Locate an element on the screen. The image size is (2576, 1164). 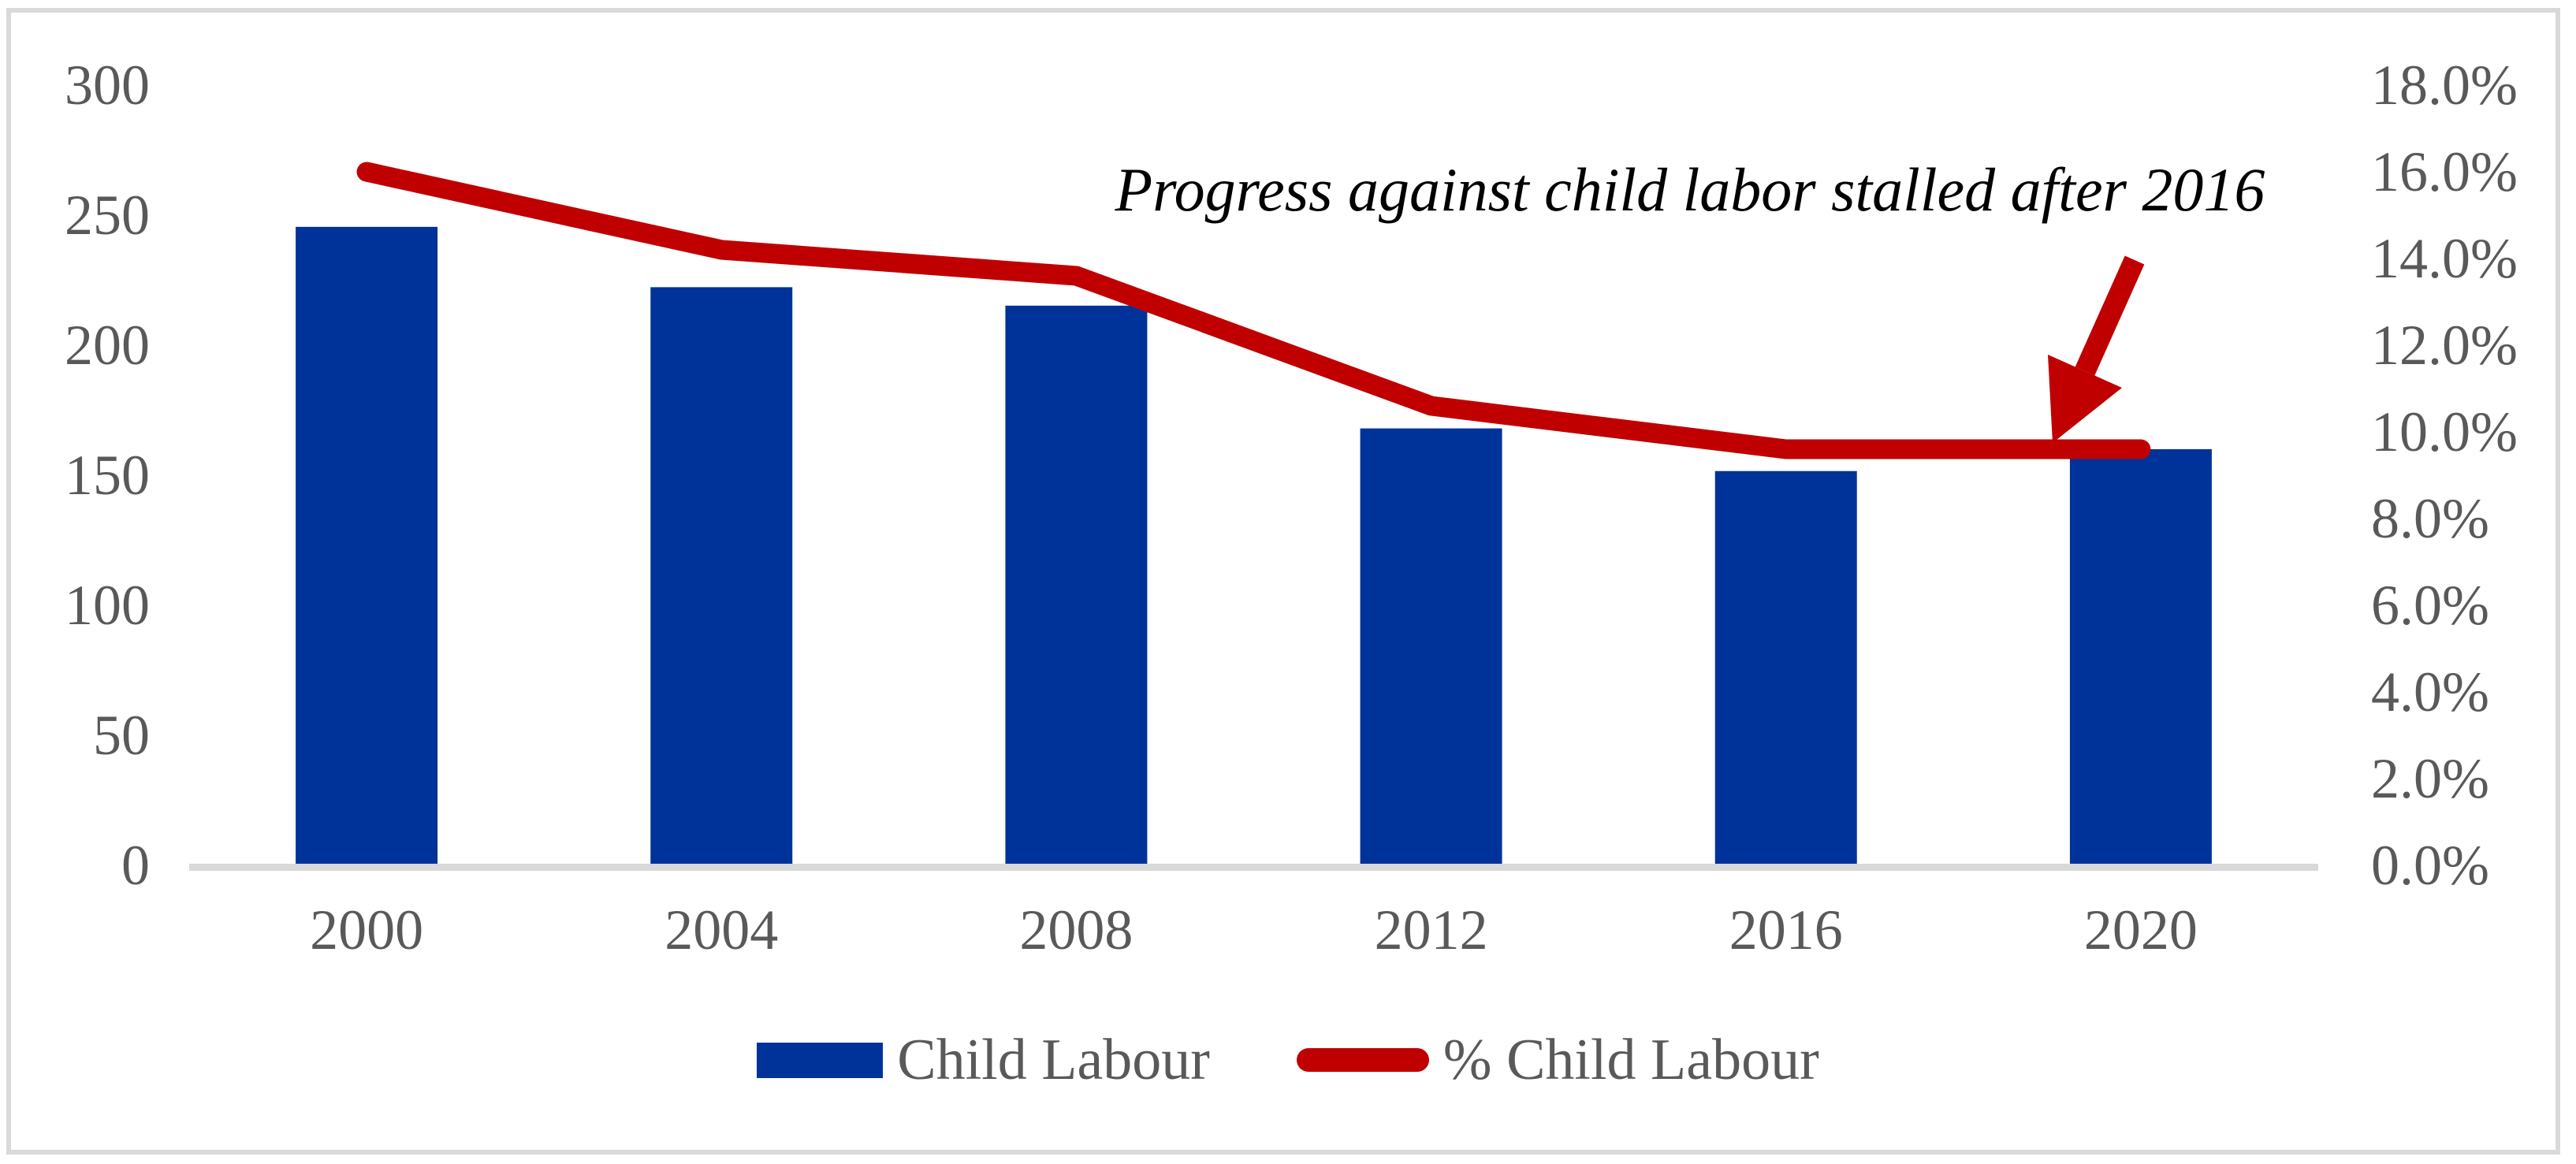
x-axis-category-label: 2016 is located at coordinates (1786, 929).